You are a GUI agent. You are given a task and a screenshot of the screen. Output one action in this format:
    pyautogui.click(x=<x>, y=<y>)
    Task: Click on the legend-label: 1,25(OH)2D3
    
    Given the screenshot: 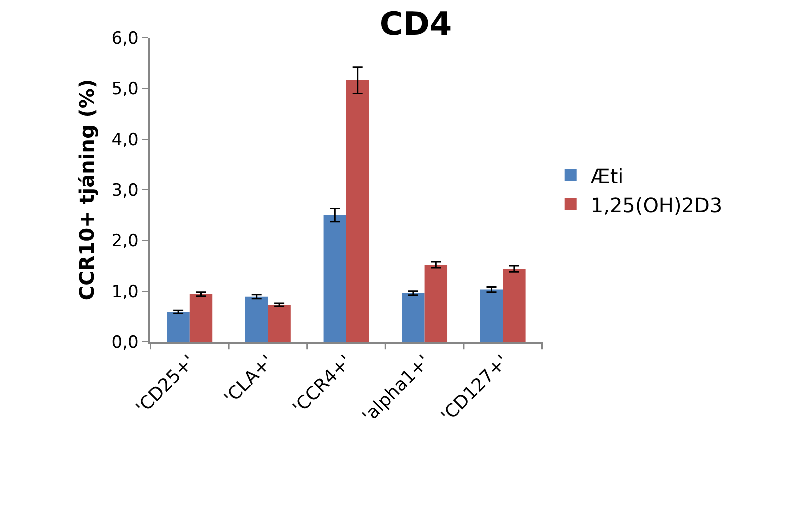 What is the action you would take?
    pyautogui.click(x=656, y=205)
    